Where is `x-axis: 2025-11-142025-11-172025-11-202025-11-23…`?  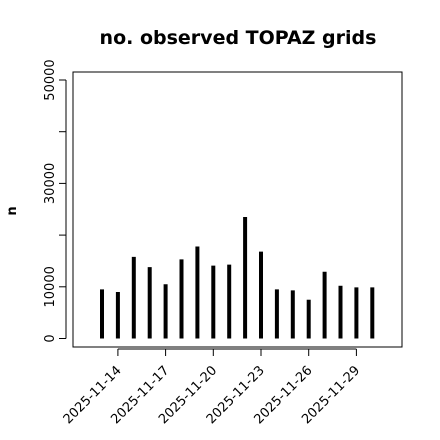 x-axis: 2025-11-142025-11-172025-11-202025-11-23… is located at coordinates (212, 387).